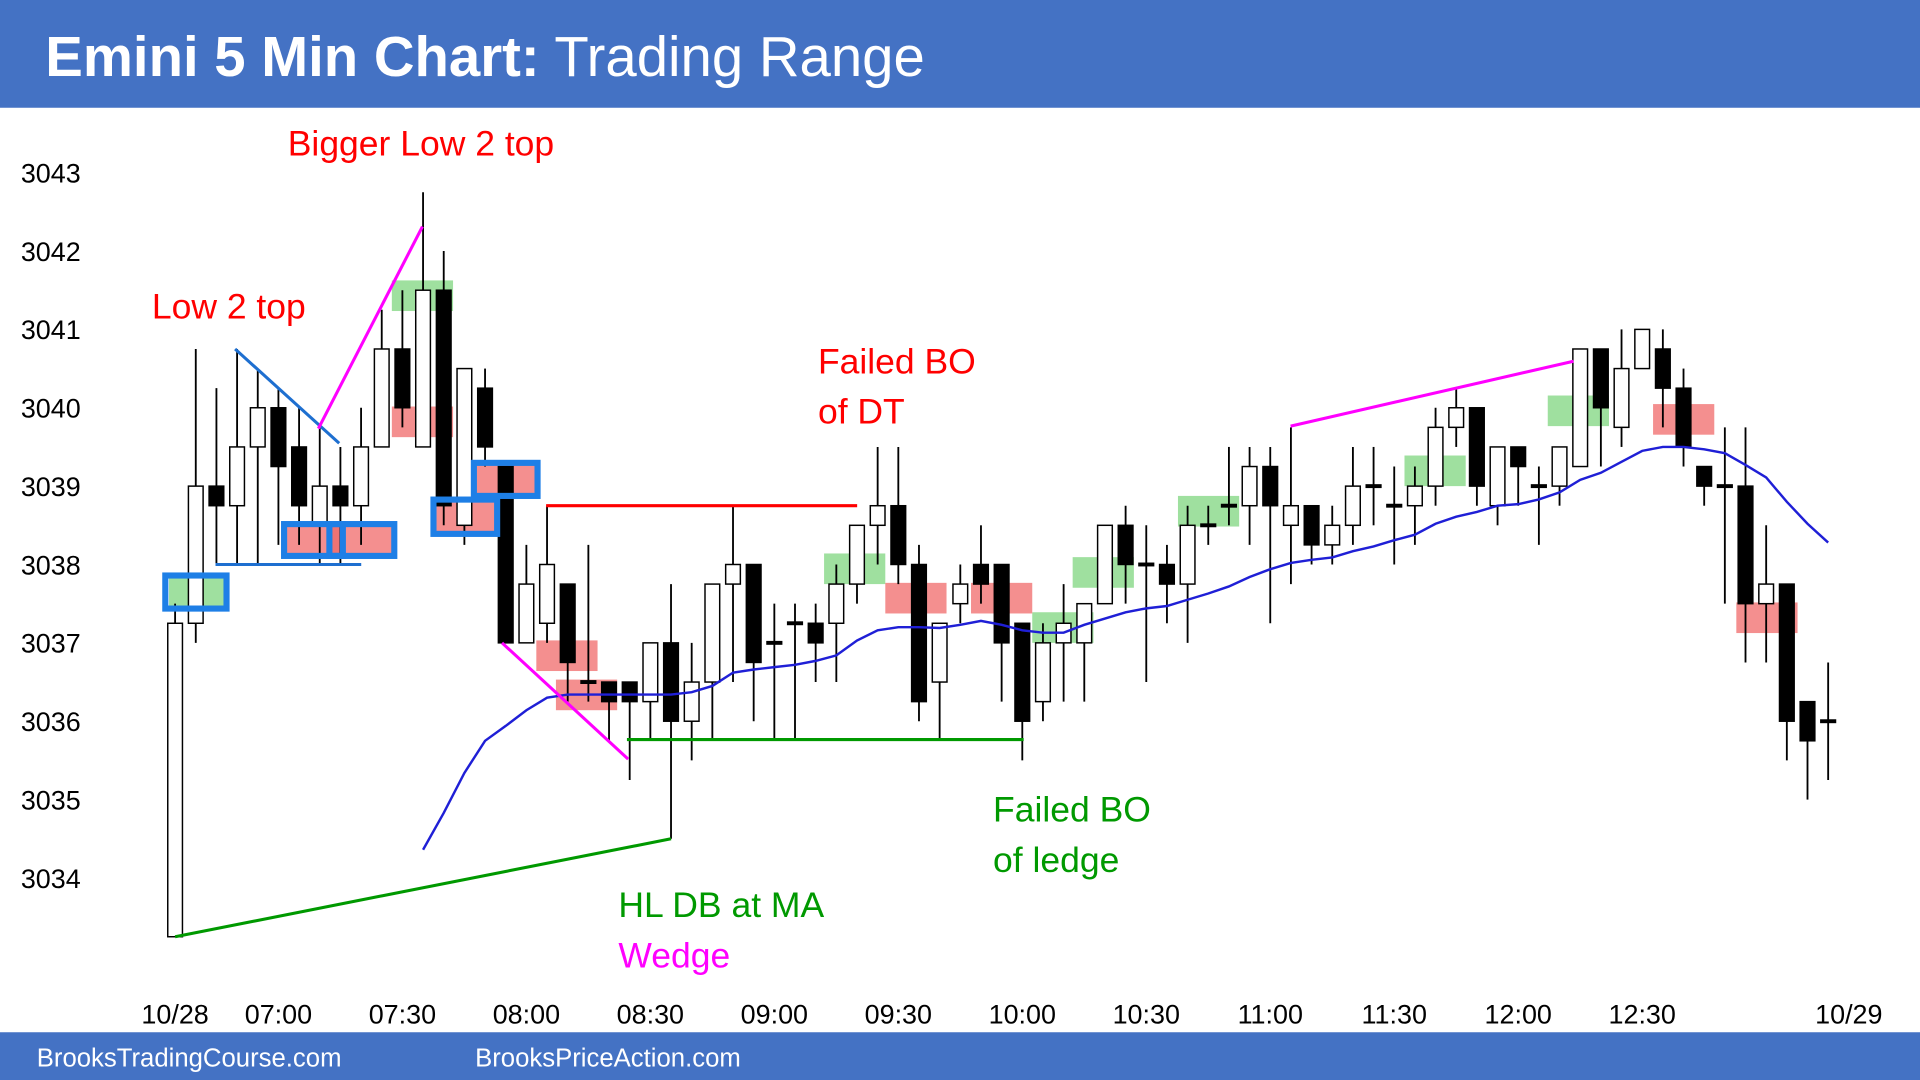  Describe the element at coordinates (774, 1015) in the screenshot. I see `x-tick-label: 09:00` at that location.